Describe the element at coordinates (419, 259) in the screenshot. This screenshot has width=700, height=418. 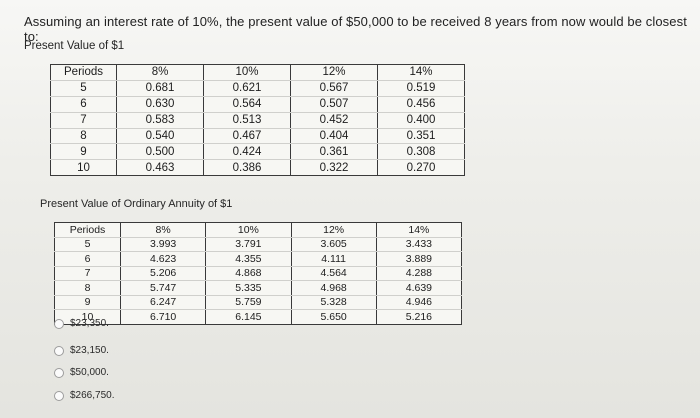
I see `table-cell: 3.889` at that location.